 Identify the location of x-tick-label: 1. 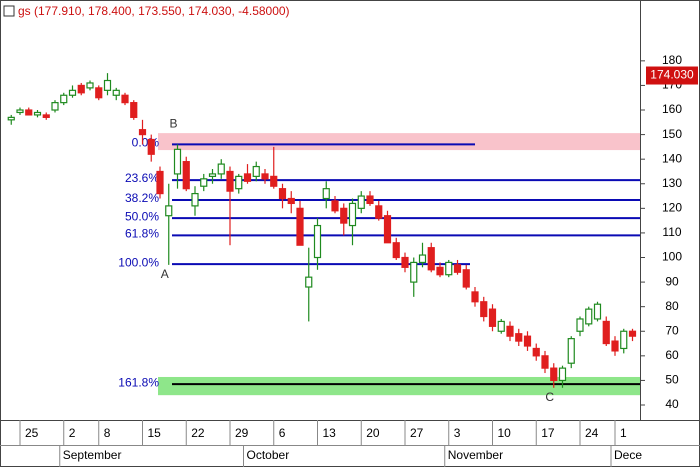
(623, 433).